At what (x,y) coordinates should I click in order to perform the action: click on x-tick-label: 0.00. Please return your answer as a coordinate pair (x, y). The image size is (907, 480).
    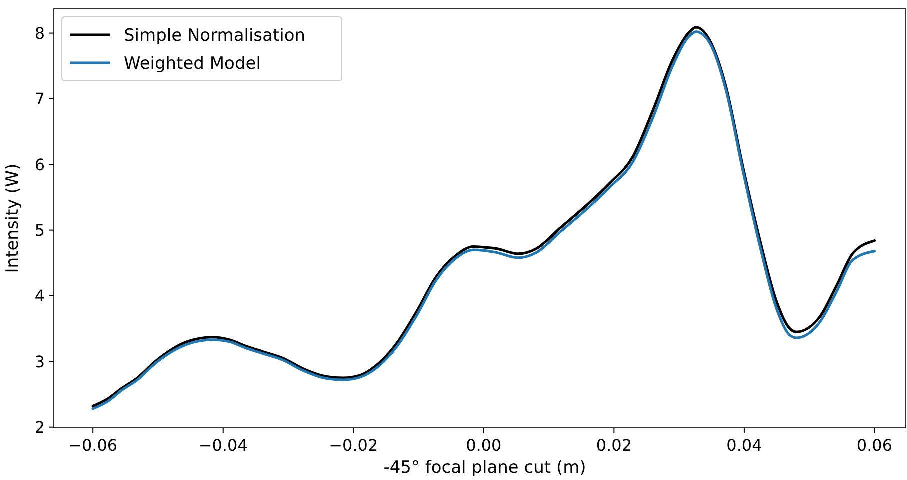
    Looking at the image, I should click on (484, 445).